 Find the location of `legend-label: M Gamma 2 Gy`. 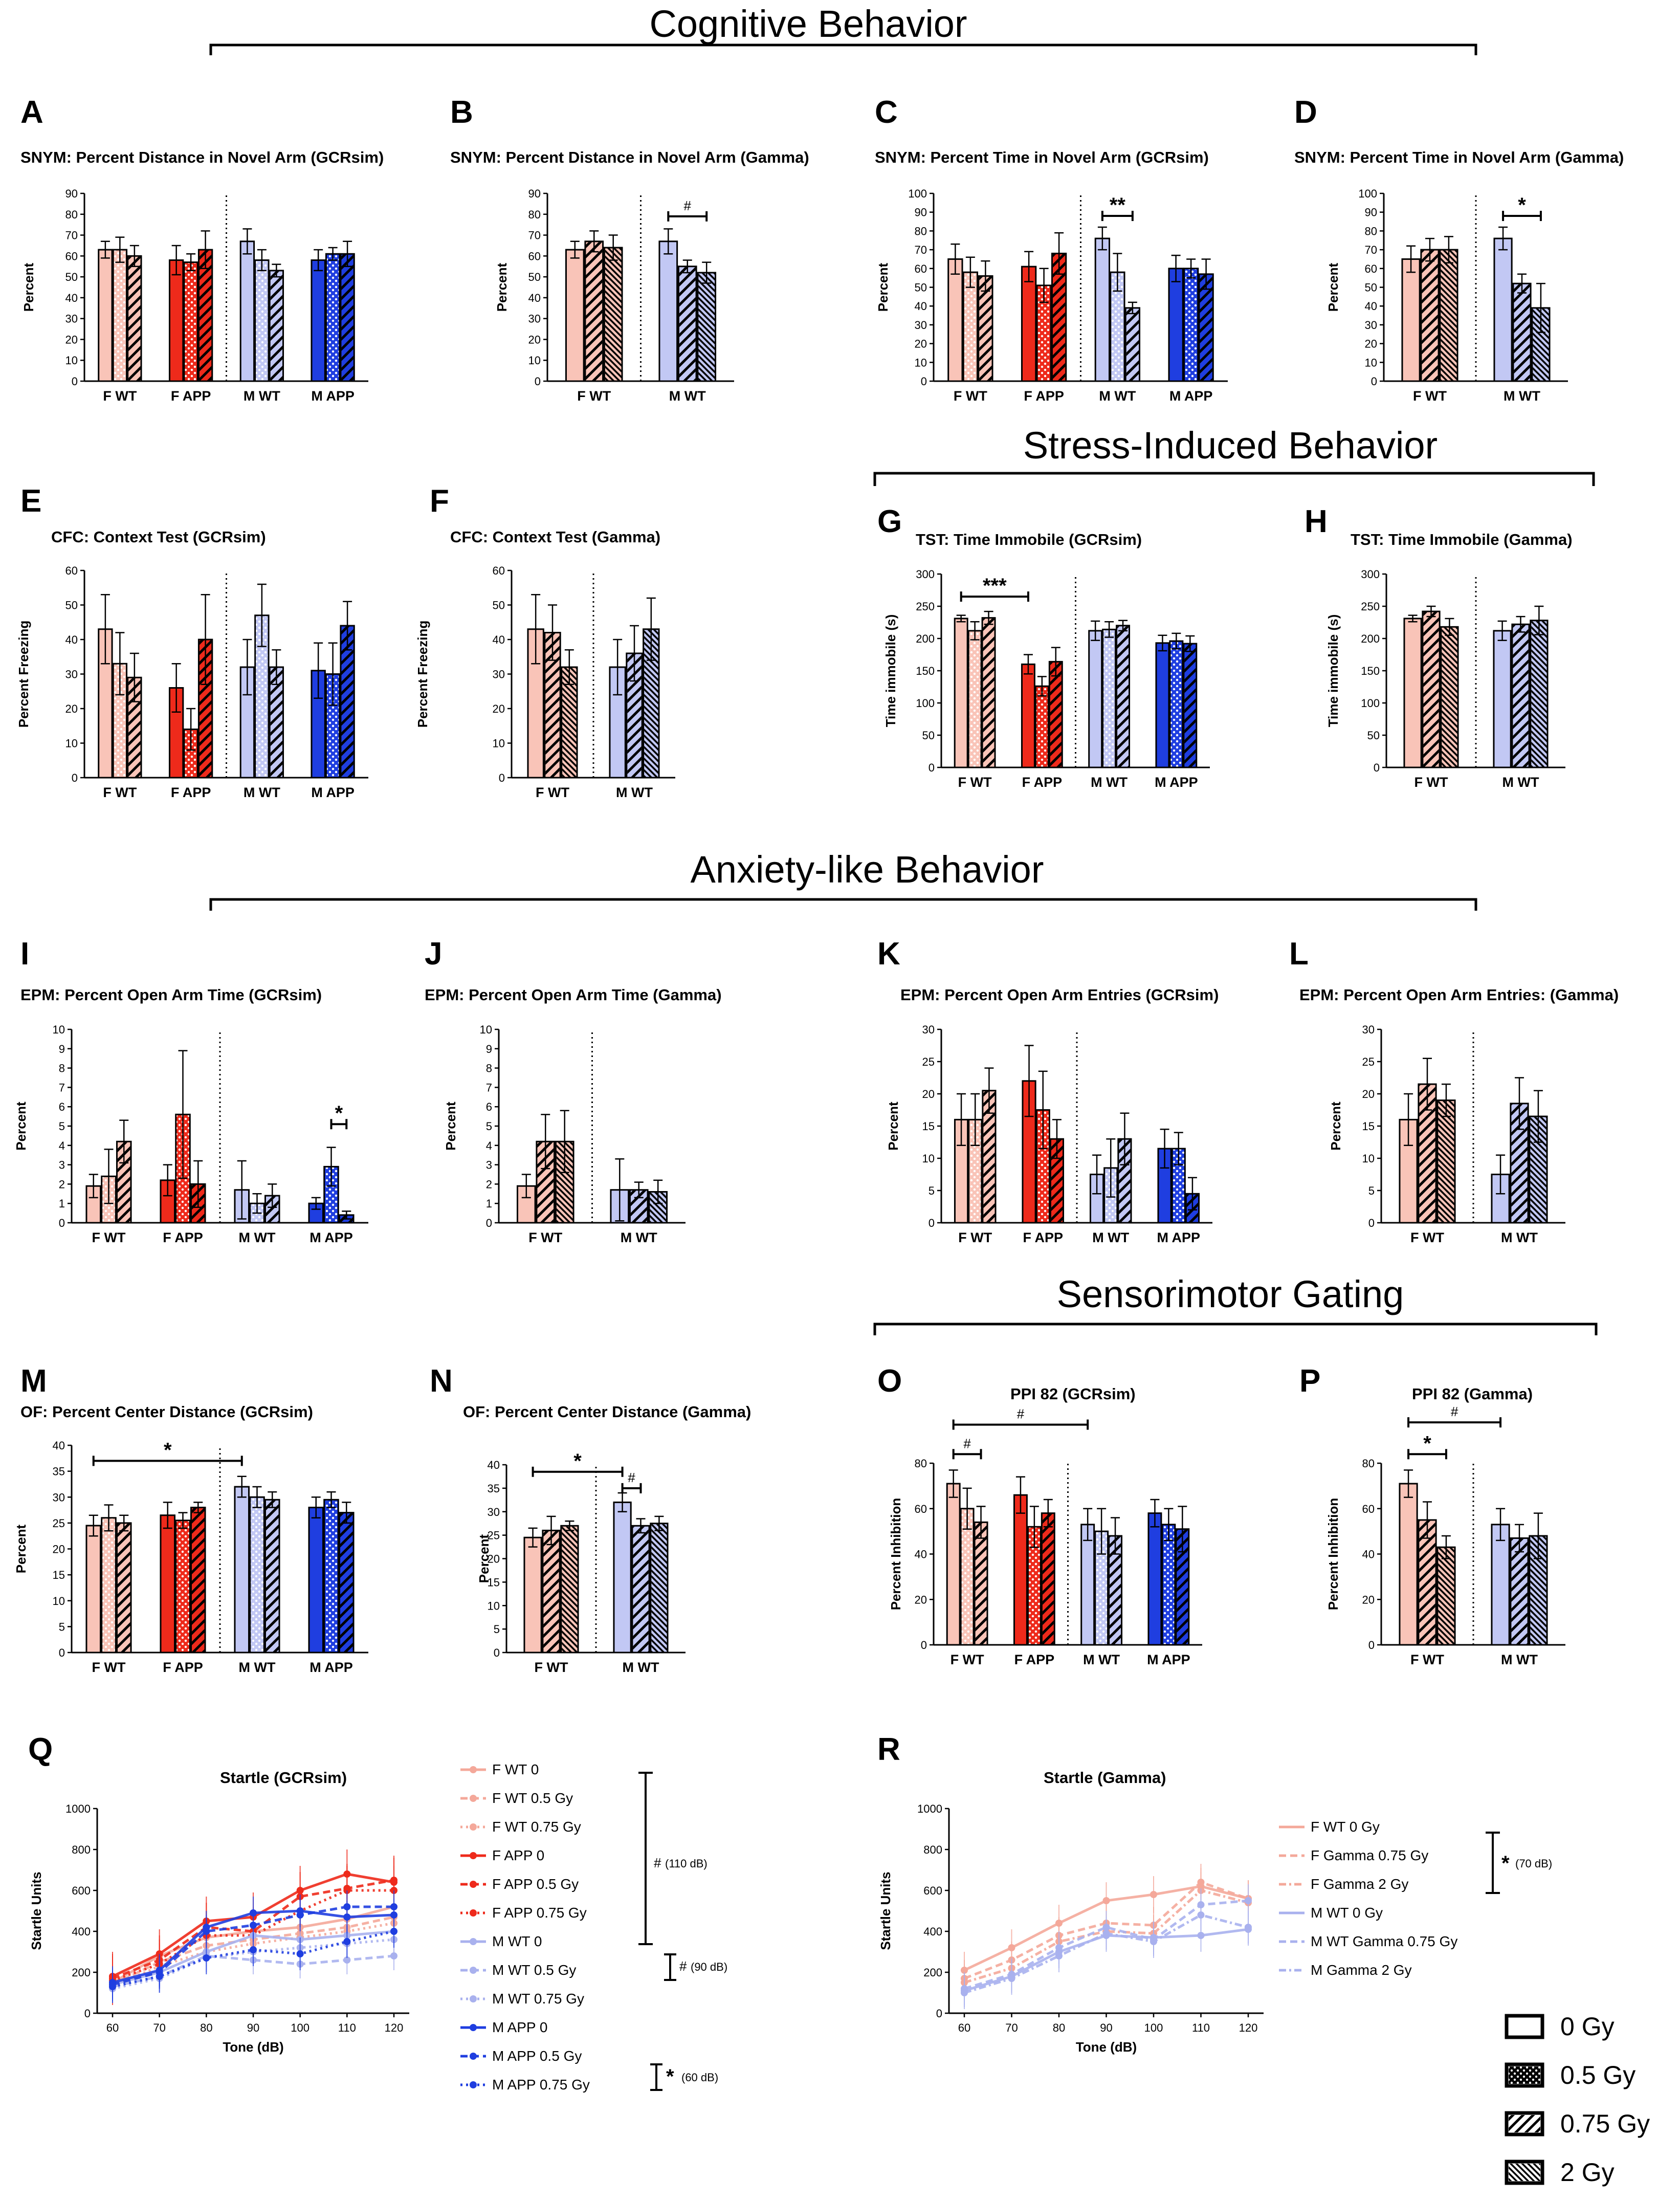

legend-label: M Gamma 2 Gy is located at coordinates (1361, 1970).